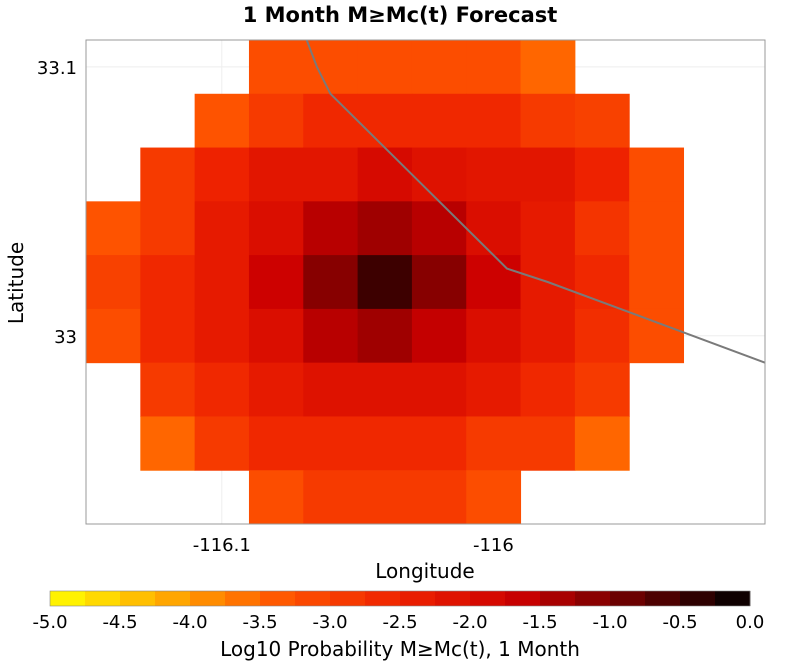  What do you see at coordinates (679, 622) in the screenshot?
I see `colorbar-tick-label: -0.5` at bounding box center [679, 622].